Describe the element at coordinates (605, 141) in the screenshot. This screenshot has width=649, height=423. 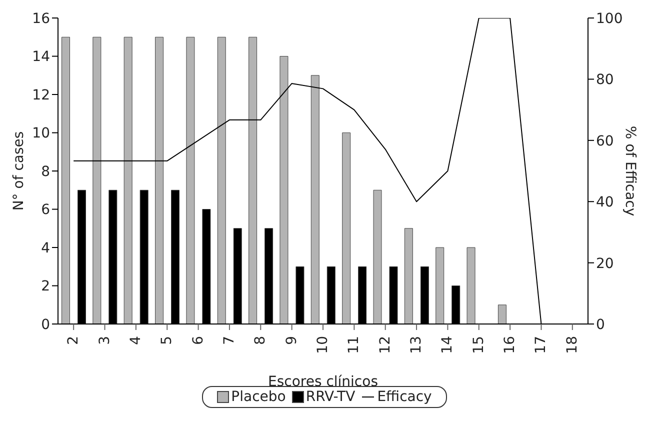
I see `y2-tick-label: 60` at that location.